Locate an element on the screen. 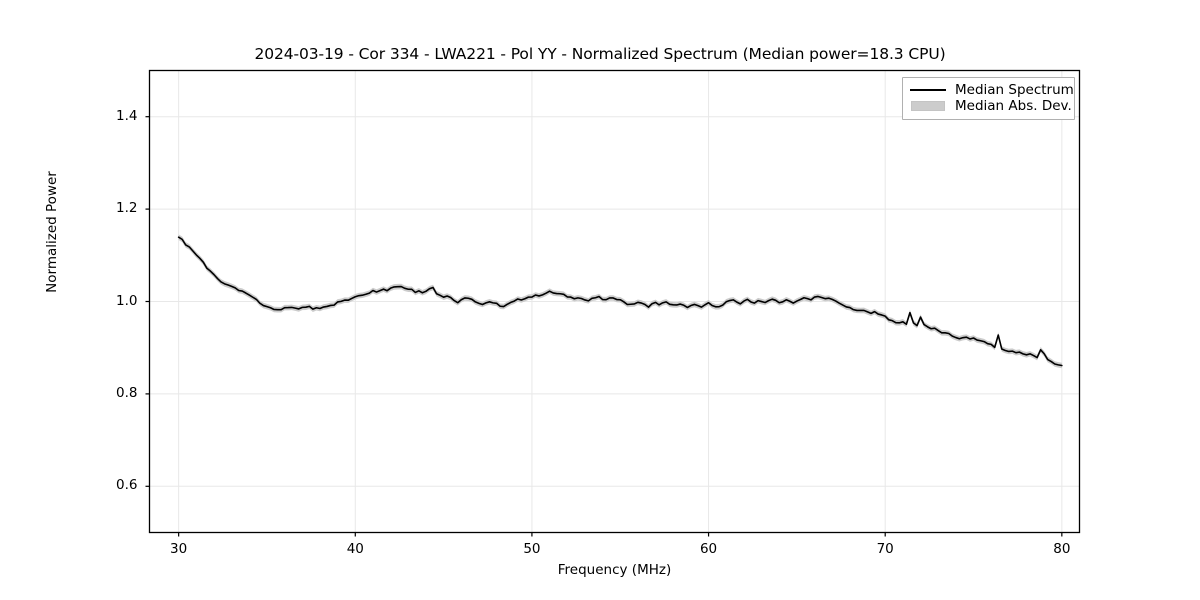 The width and height of the screenshot is (1200, 600). x-tick-label: 80 is located at coordinates (1062, 548).